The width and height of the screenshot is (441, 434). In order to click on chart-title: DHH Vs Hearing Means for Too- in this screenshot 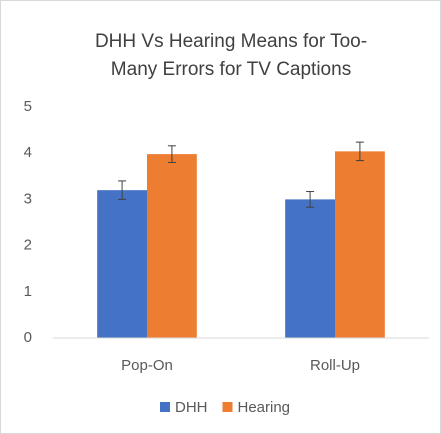, I will do `click(231, 41)`.